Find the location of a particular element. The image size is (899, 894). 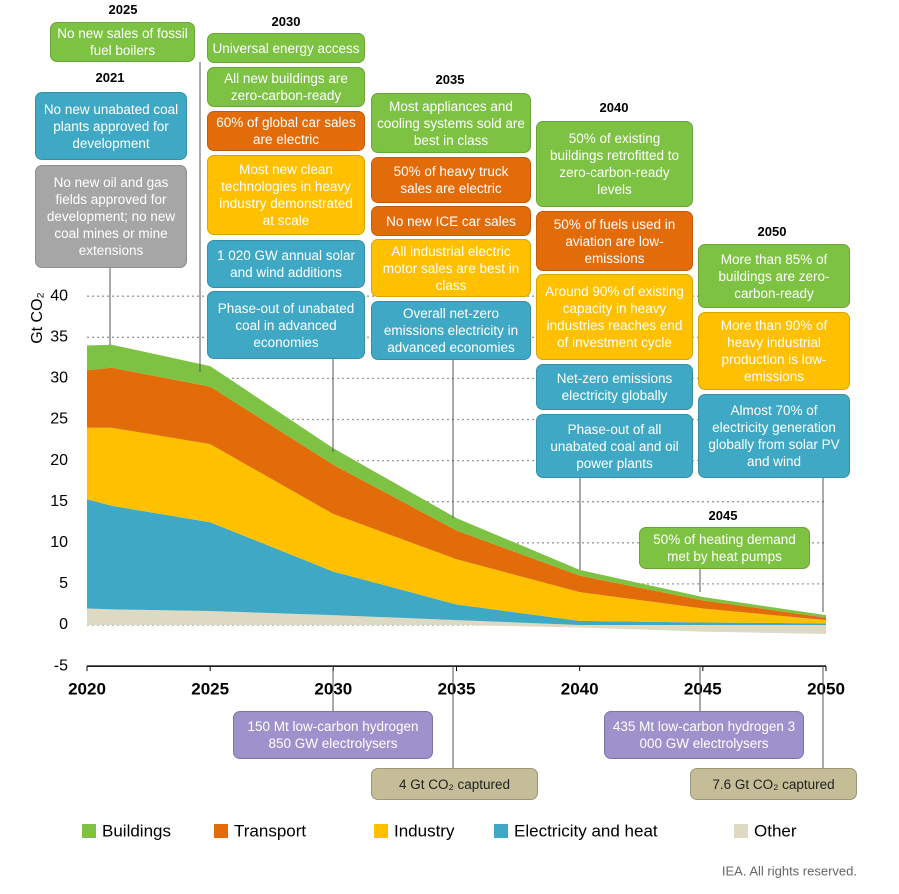

milestone-year: 2045 is located at coordinates (723, 515).